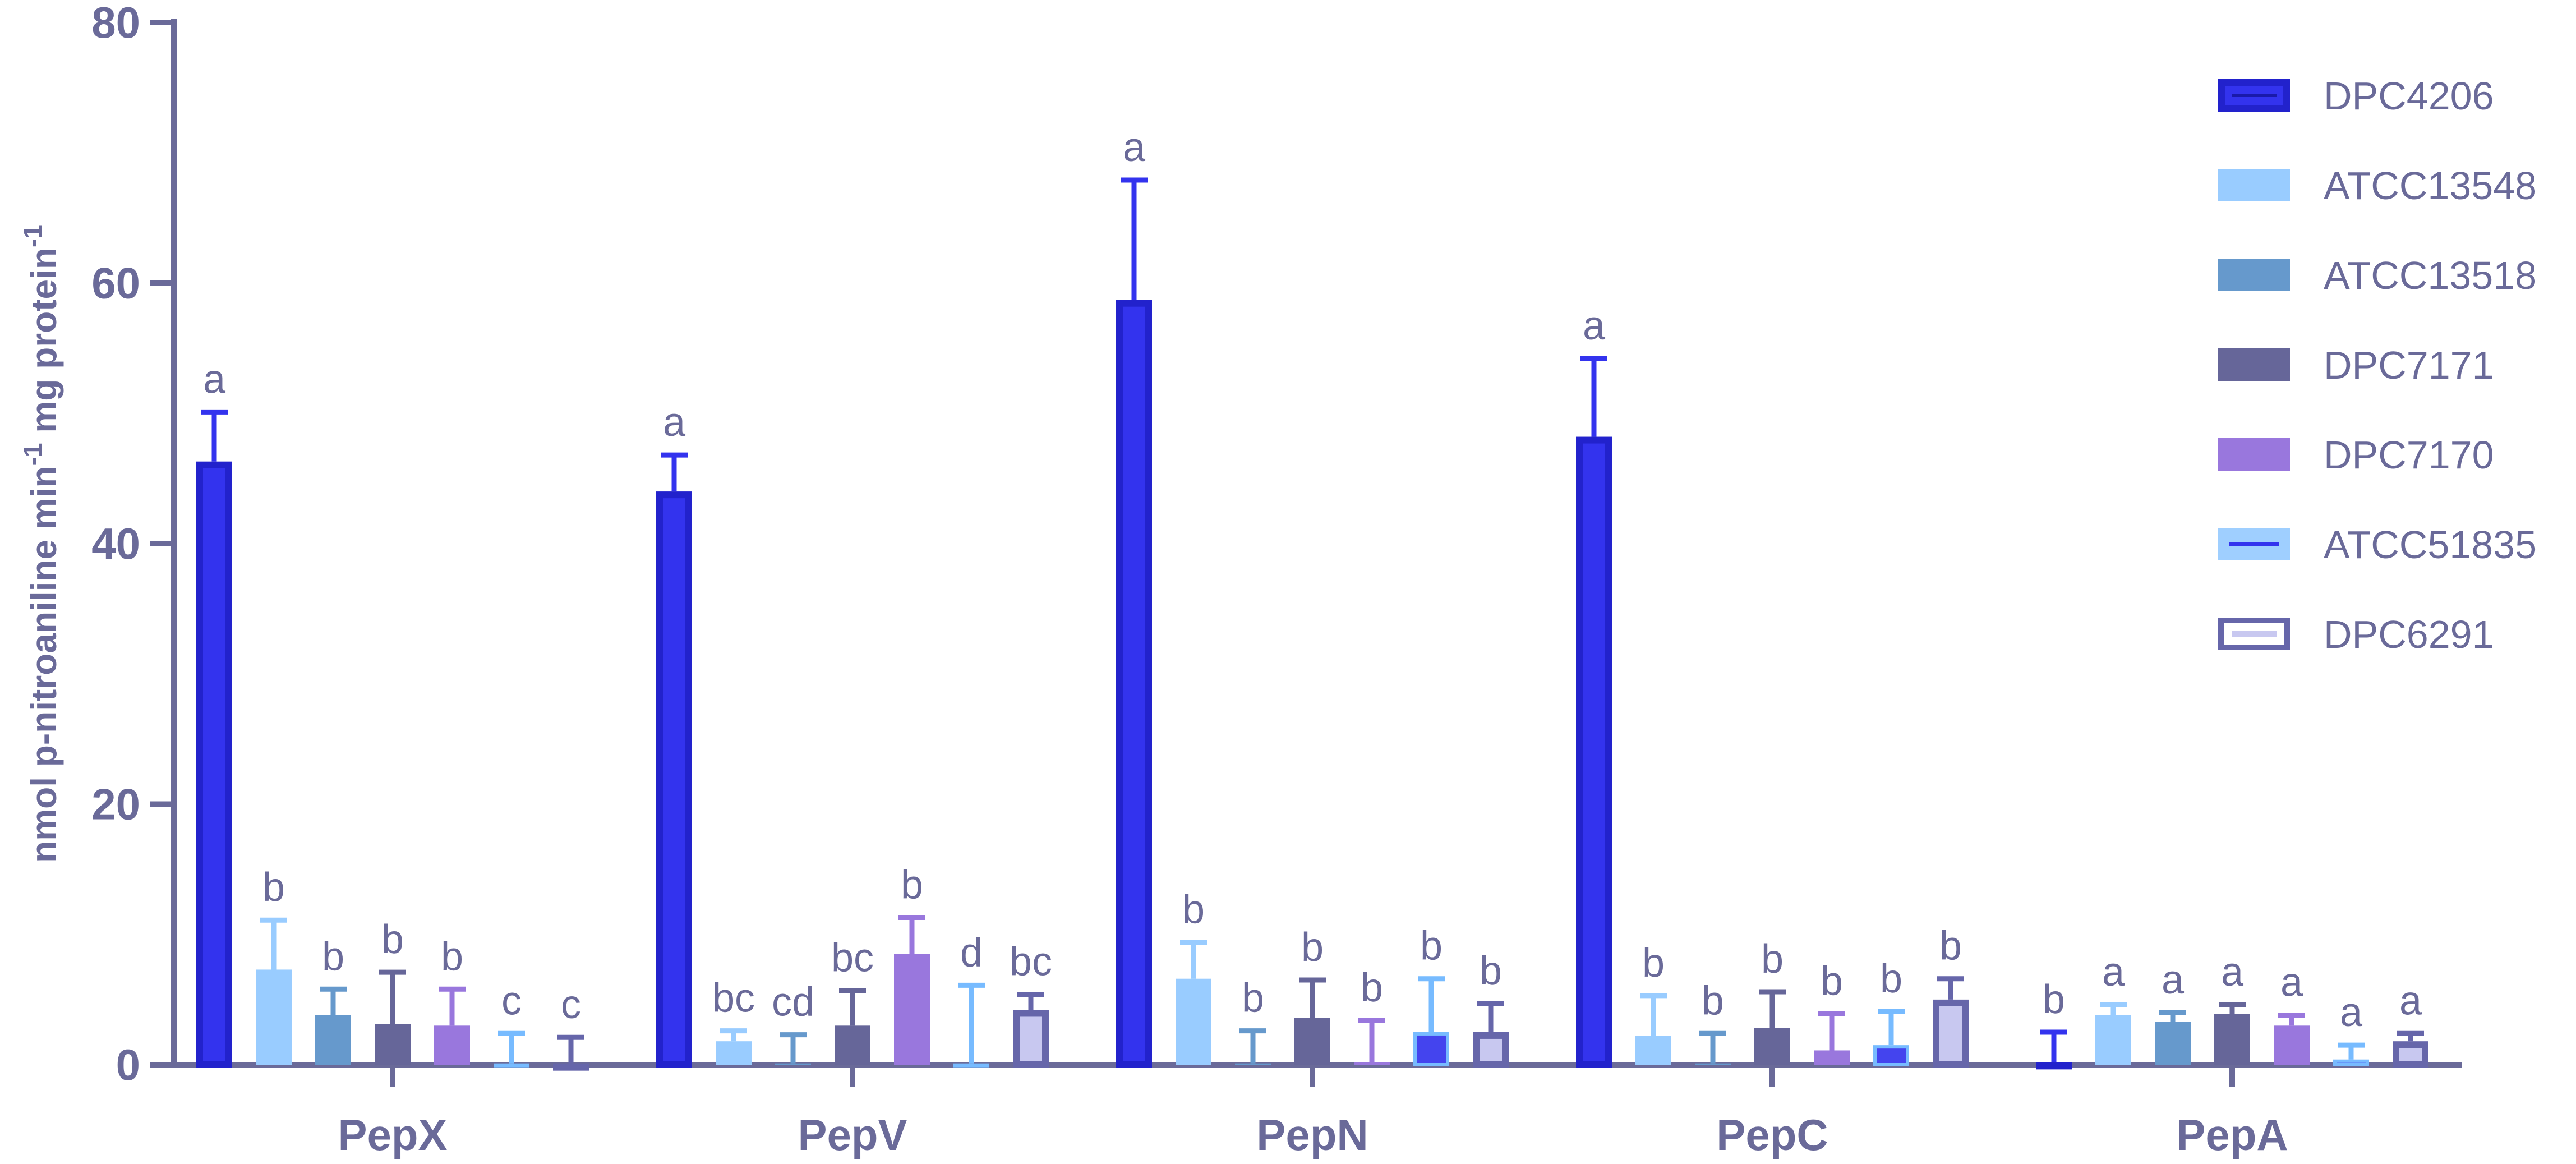 The height and width of the screenshot is (1164, 2576). What do you see at coordinates (2356, 634) in the screenshot?
I see `legend-item: DPC6291` at bounding box center [2356, 634].